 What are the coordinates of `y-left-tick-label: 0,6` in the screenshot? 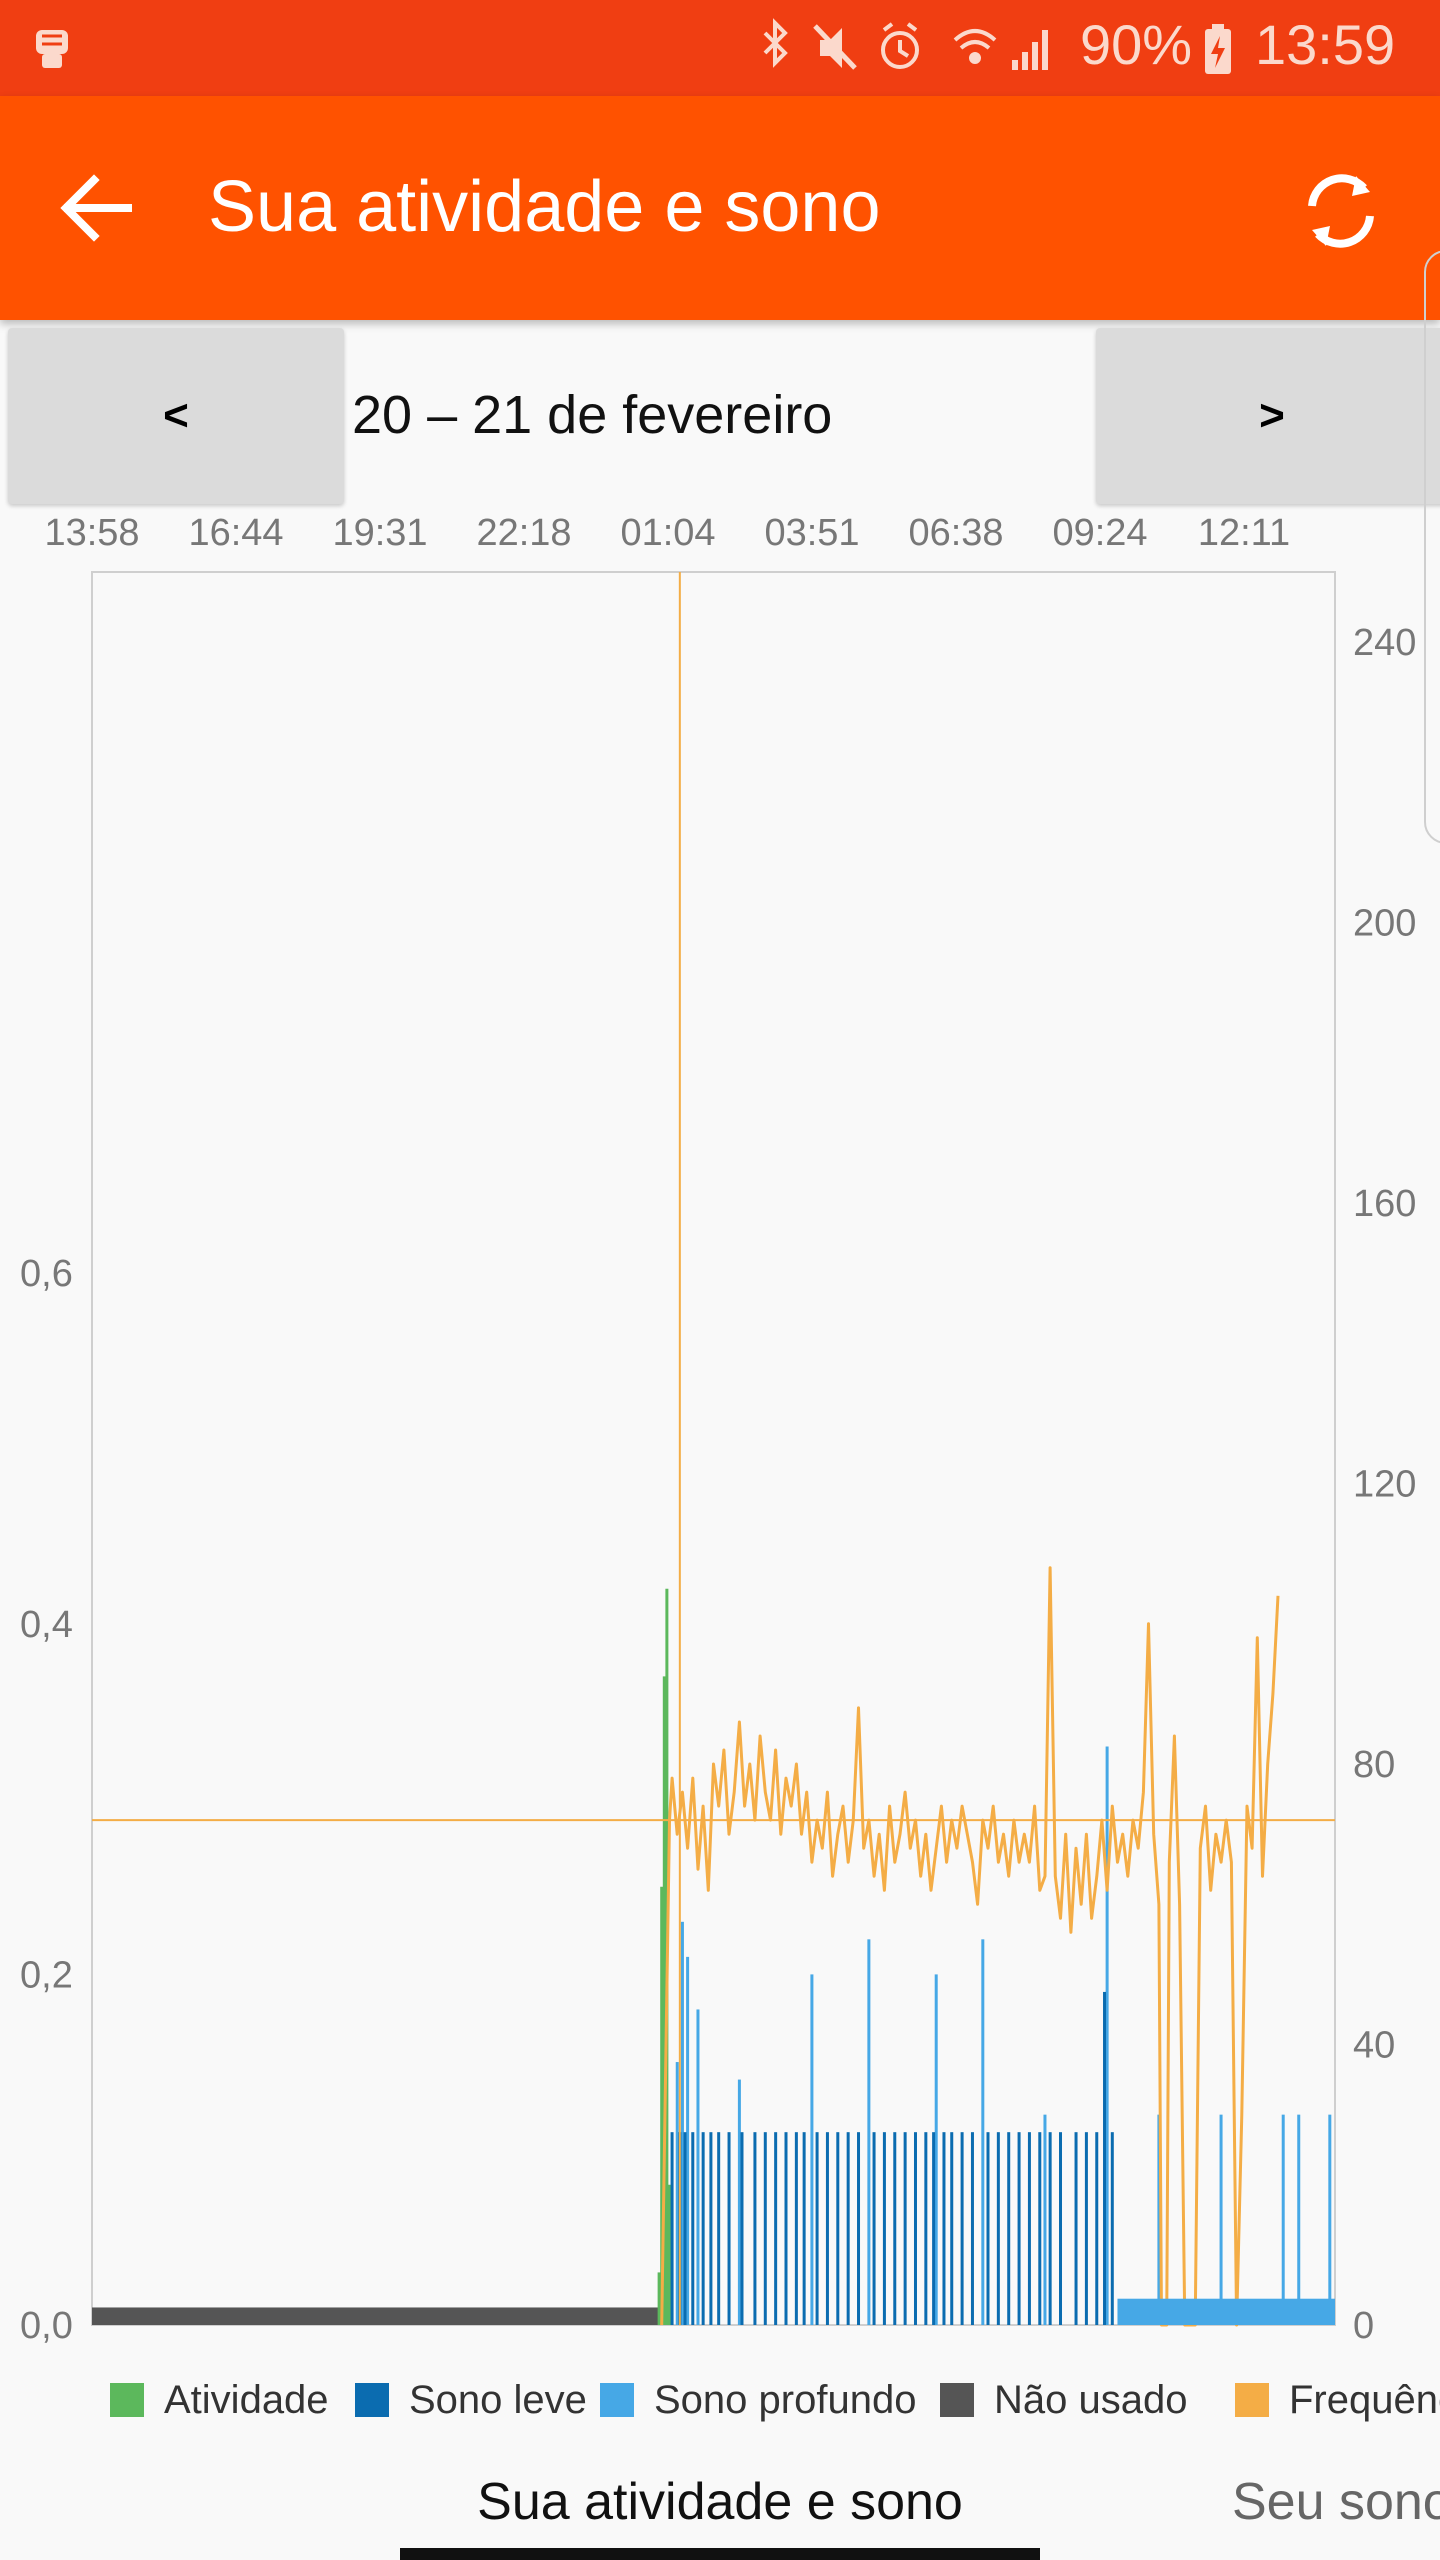 It's located at (46, 1274).